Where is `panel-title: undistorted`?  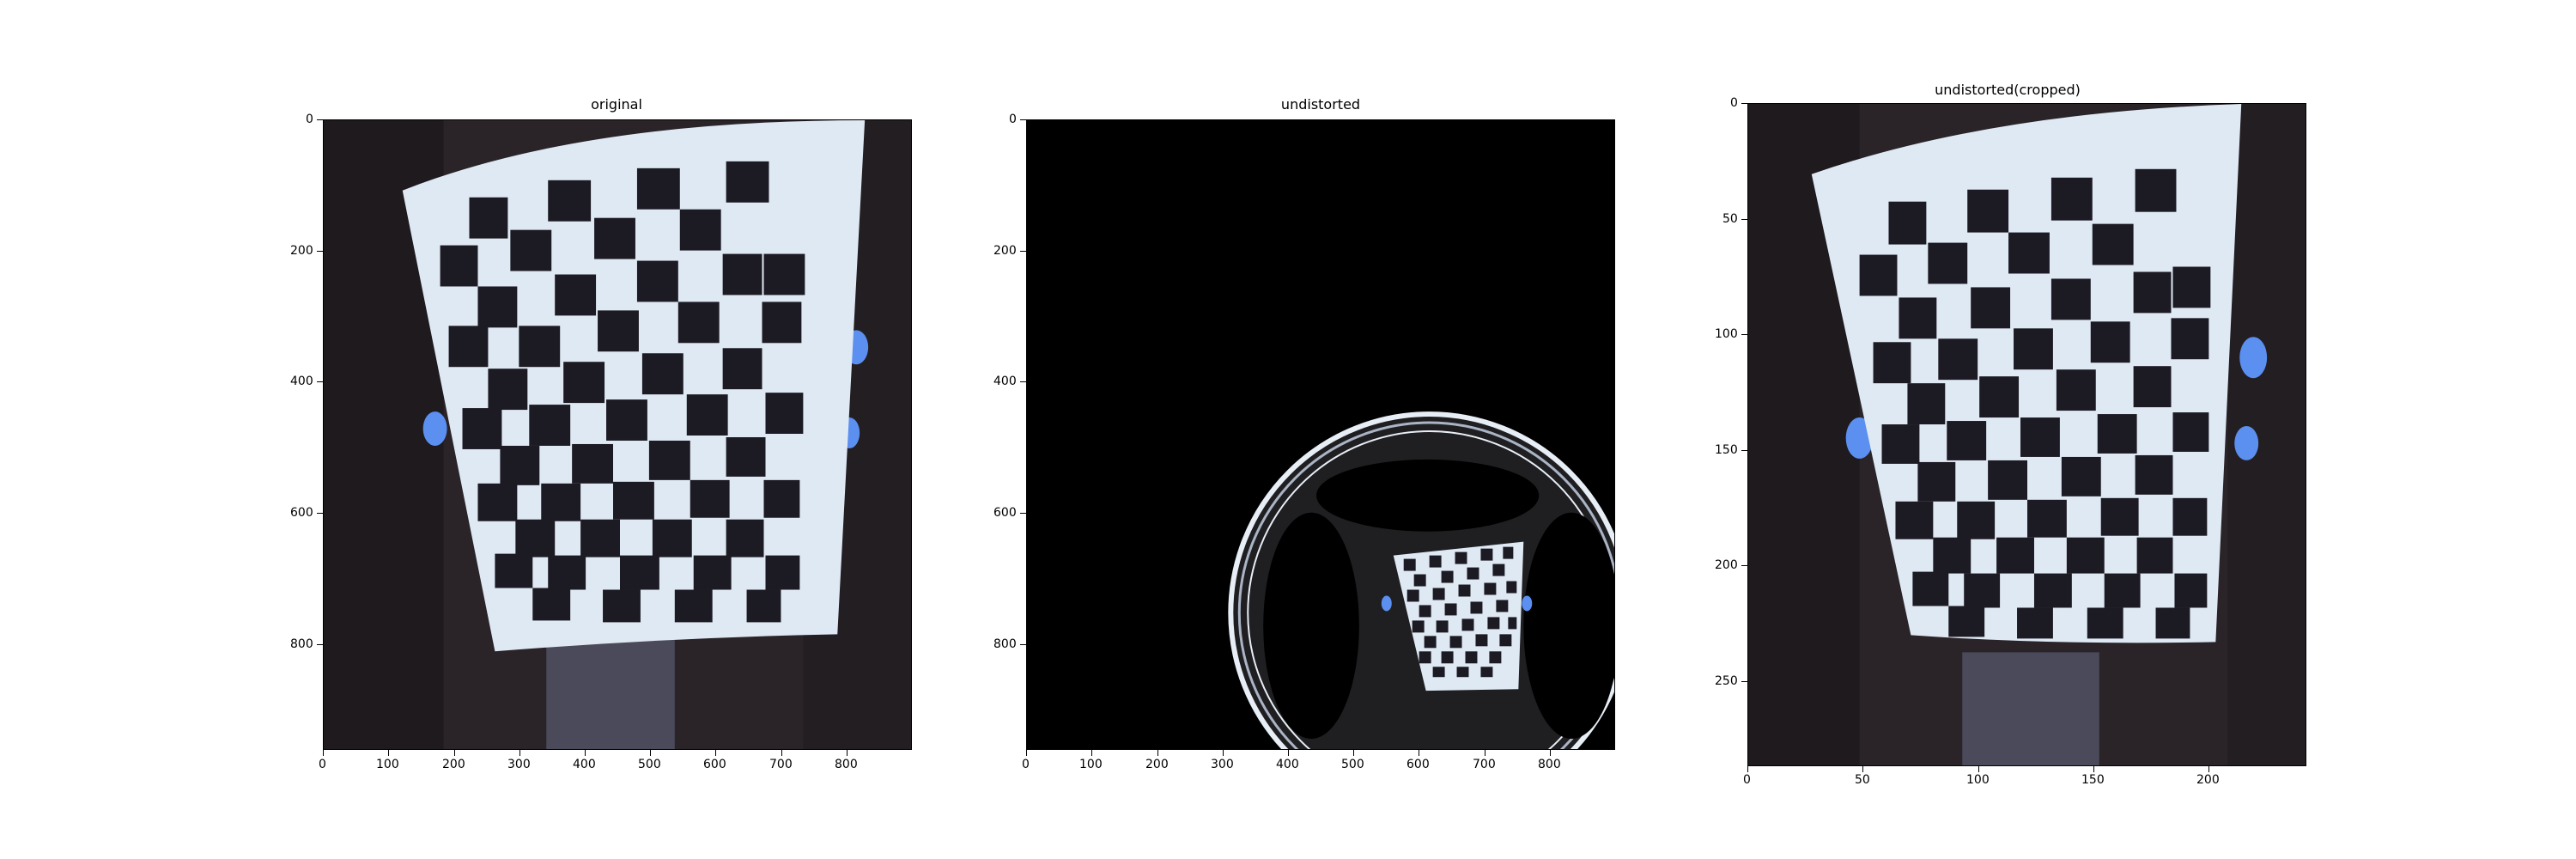 panel-title: undistorted is located at coordinates (1320, 105).